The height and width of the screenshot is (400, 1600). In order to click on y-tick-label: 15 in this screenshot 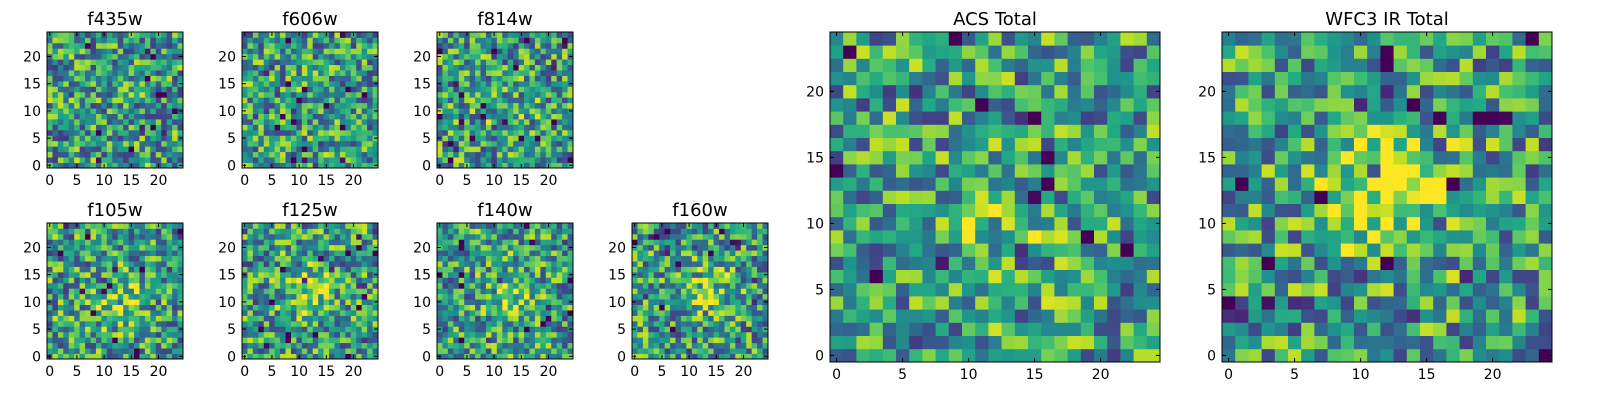, I will do `click(422, 85)`.